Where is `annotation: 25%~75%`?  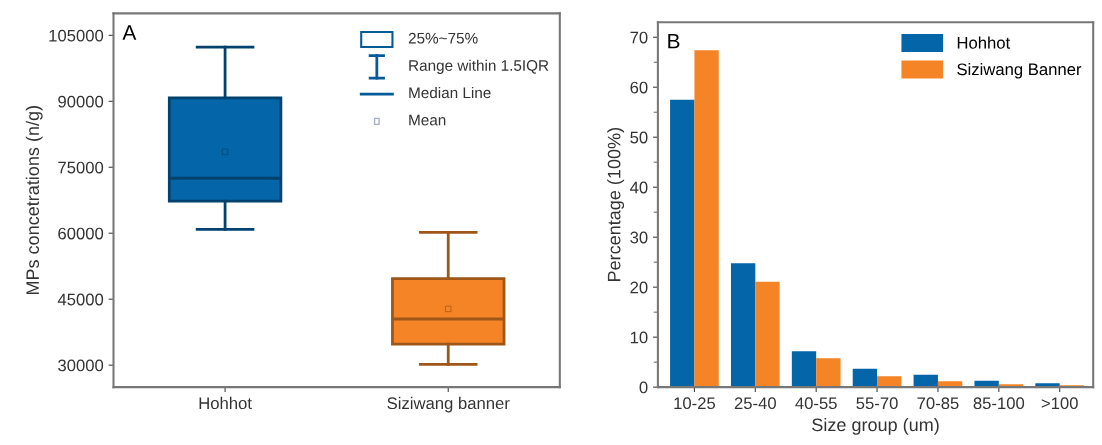
annotation: 25%~75% is located at coordinates (443, 38).